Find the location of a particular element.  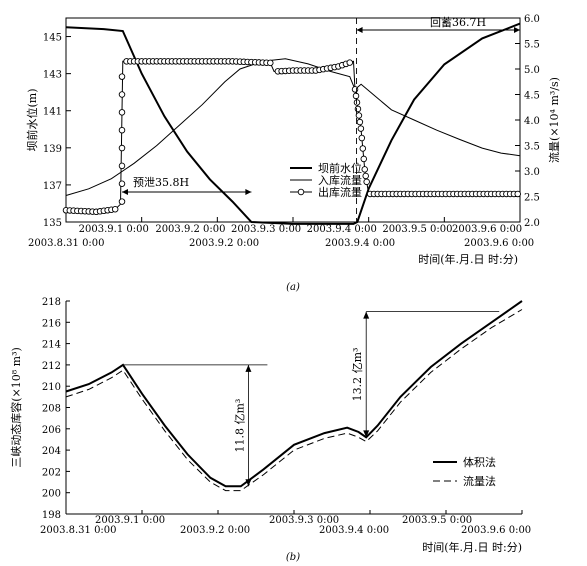

legend-label-b: 体积法 is located at coordinates (479, 462).